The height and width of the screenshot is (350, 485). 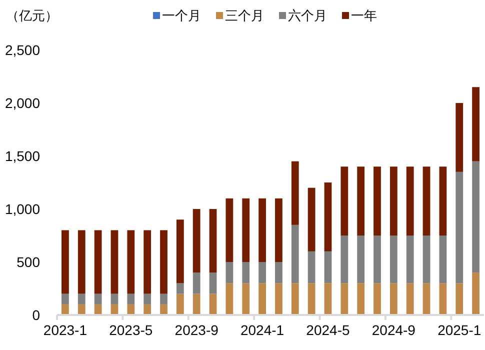 What do you see at coordinates (36, 315) in the screenshot?
I see `y-tick-label: 0` at bounding box center [36, 315].